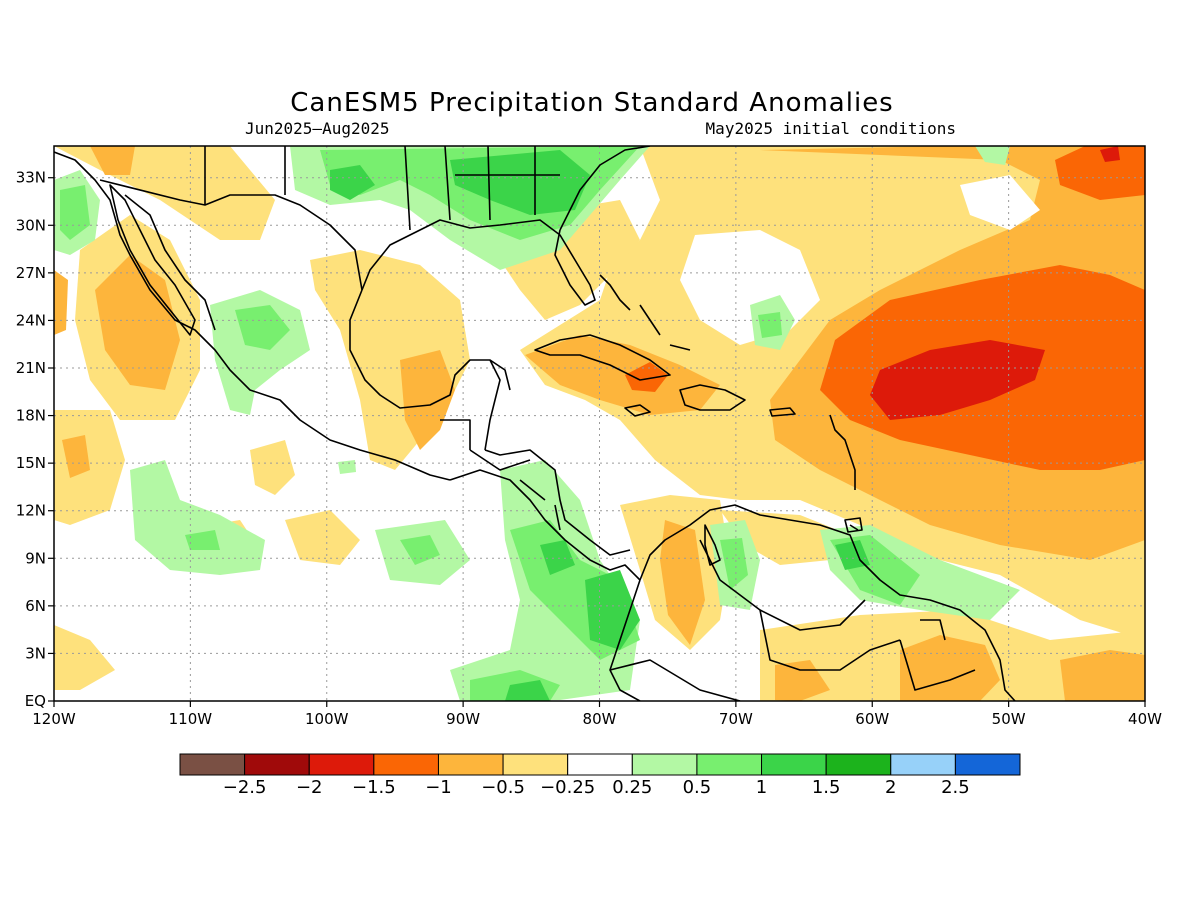 This screenshot has height=900, width=1200. What do you see at coordinates (632, 787) in the screenshot?
I see `colorbar-label: 0.25` at bounding box center [632, 787].